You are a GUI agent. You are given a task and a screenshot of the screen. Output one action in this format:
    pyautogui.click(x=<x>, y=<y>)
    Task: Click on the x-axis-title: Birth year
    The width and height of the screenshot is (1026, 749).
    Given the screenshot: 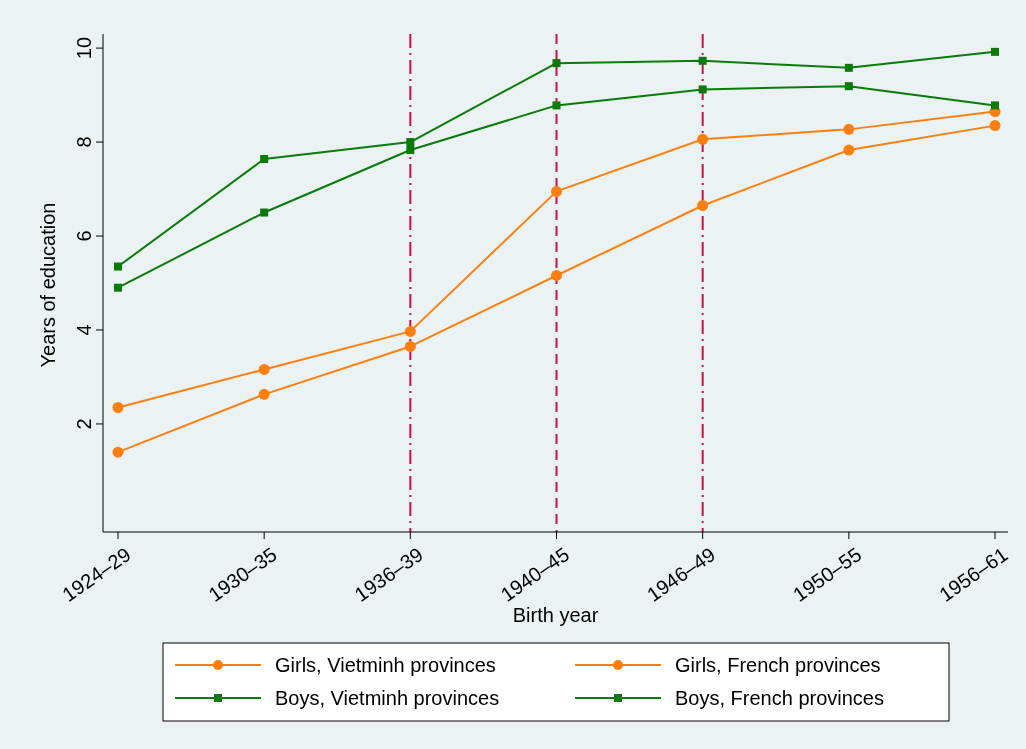 What is the action you would take?
    pyautogui.click(x=555, y=615)
    